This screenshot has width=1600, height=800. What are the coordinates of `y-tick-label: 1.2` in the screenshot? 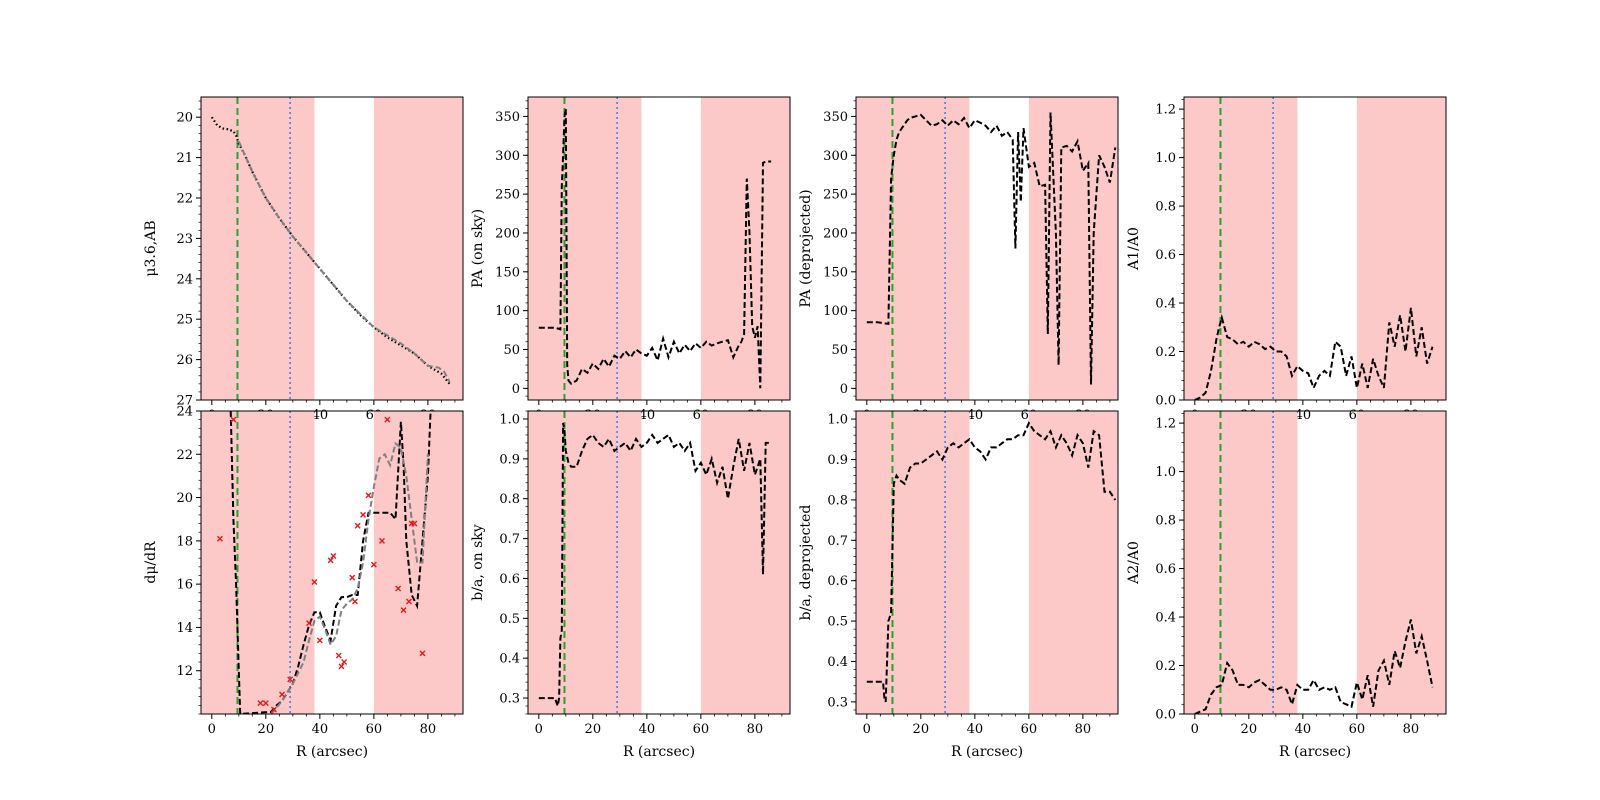 It's located at (1165, 110).